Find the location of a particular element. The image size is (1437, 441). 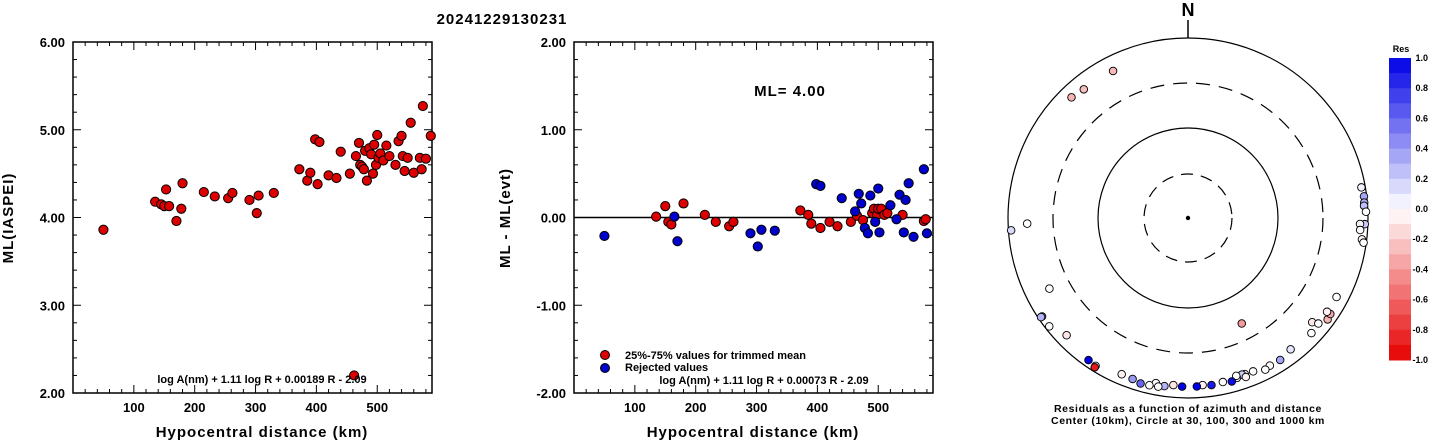

y-tick-labels: 2.00 3.00 4.00 5.00 6.00 is located at coordinates (52, 218).